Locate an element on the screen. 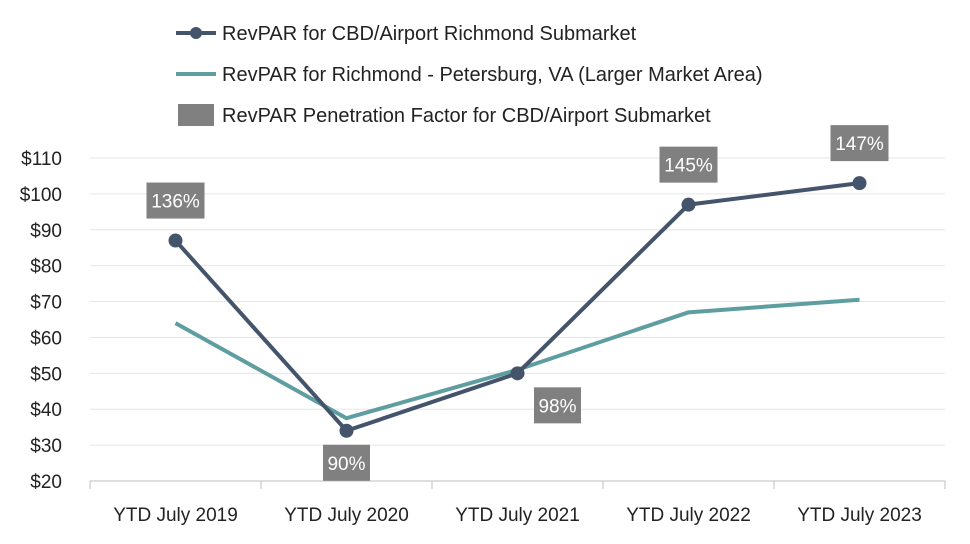 Image resolution: width=970 pixels, height=544 pixels. penetration-label: 147% is located at coordinates (859, 143).